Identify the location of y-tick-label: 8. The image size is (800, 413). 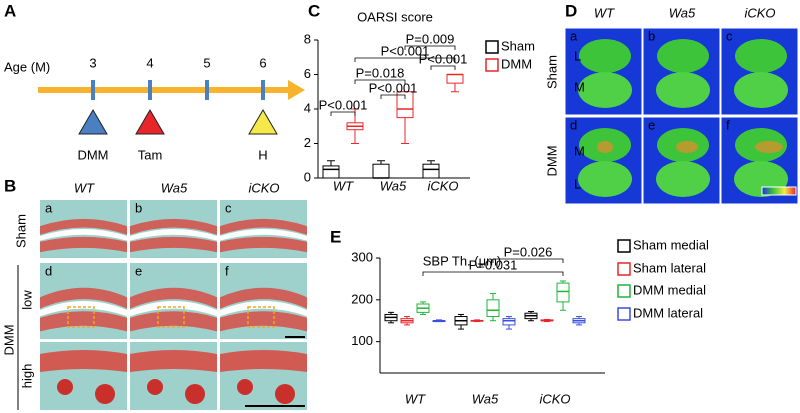
(307, 38).